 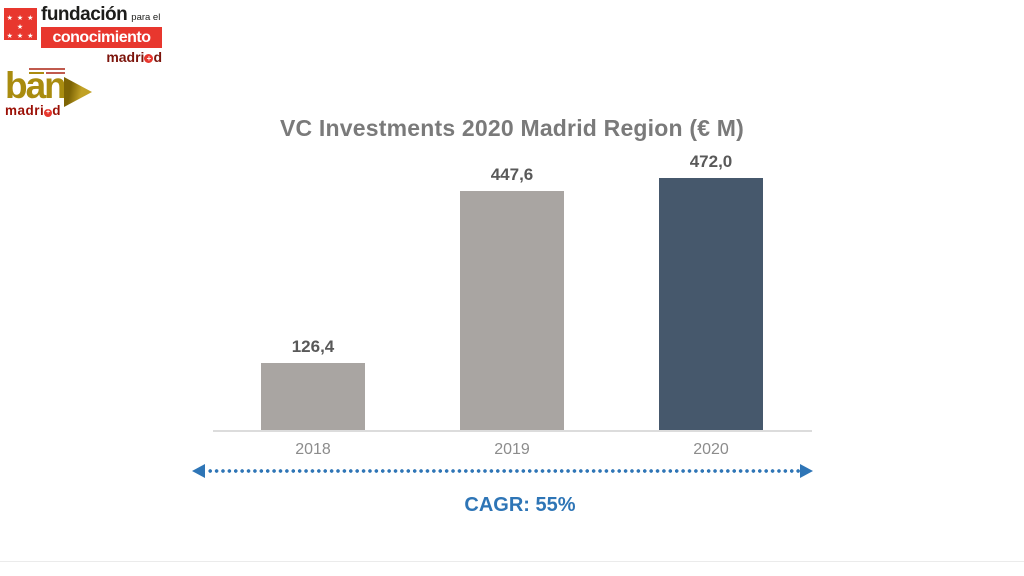 What do you see at coordinates (84, 14) in the screenshot?
I see `fundacion-title: fundación` at bounding box center [84, 14].